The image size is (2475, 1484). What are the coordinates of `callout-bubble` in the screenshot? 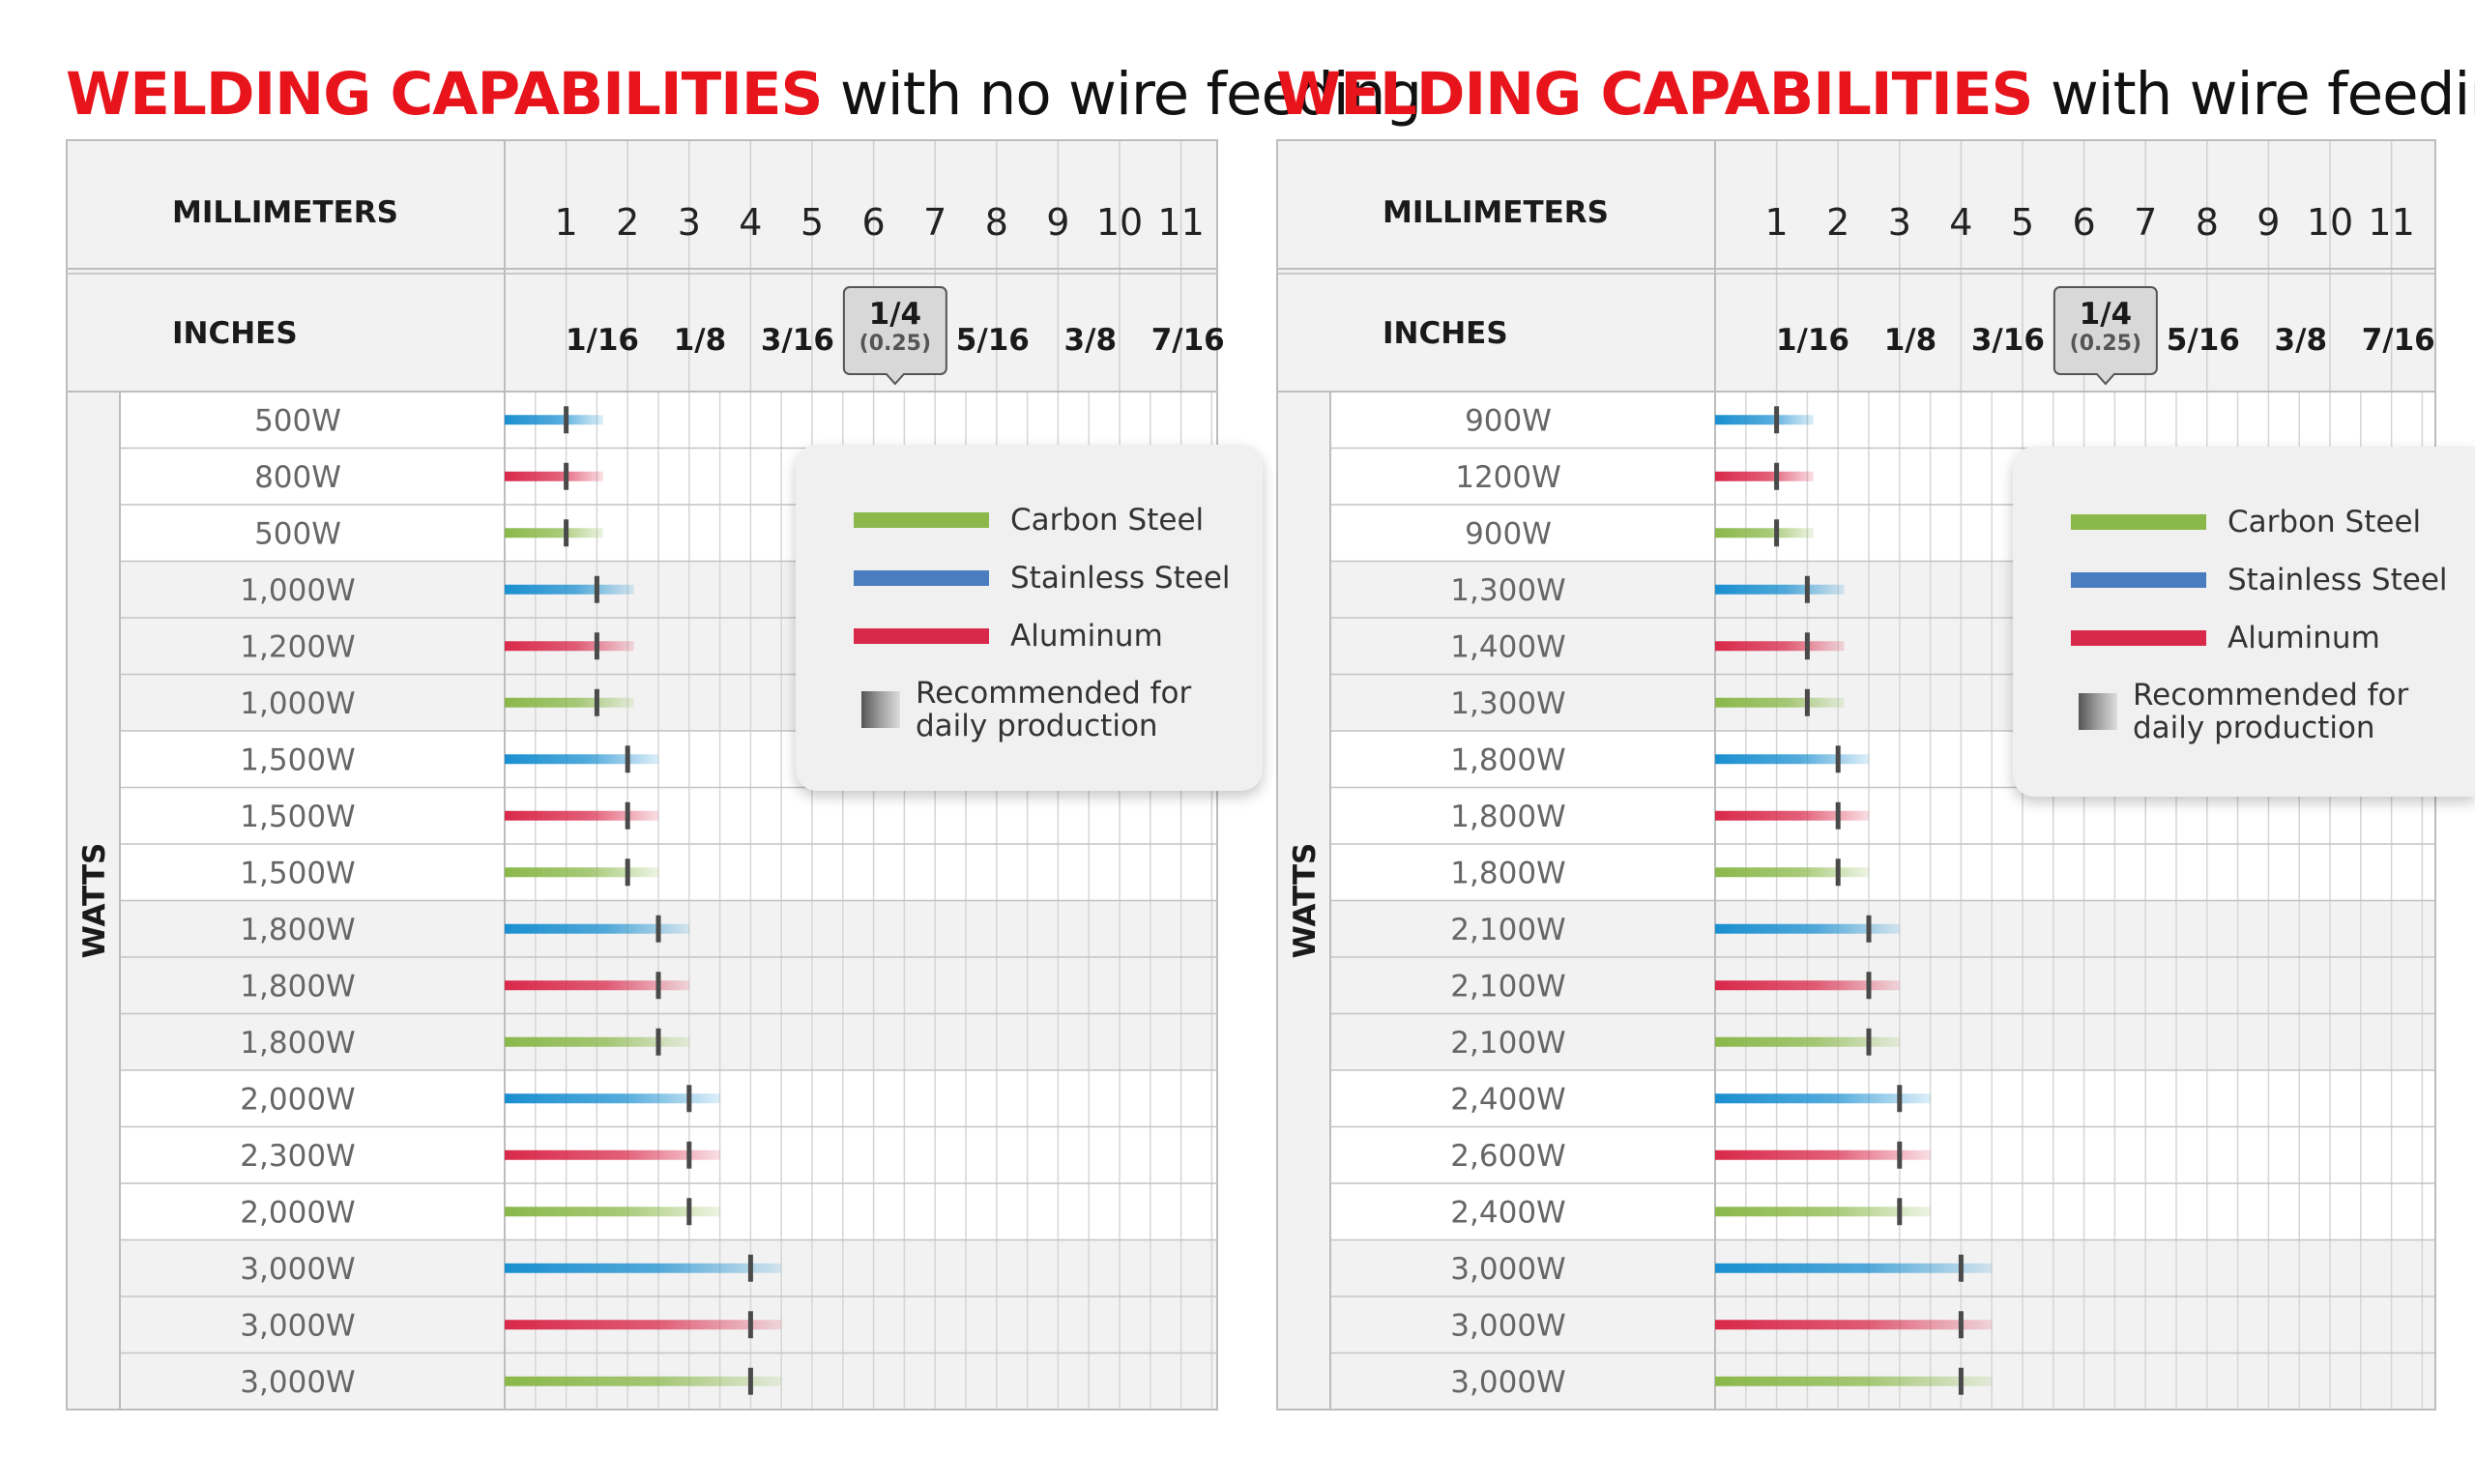 It's located at (894, 336).